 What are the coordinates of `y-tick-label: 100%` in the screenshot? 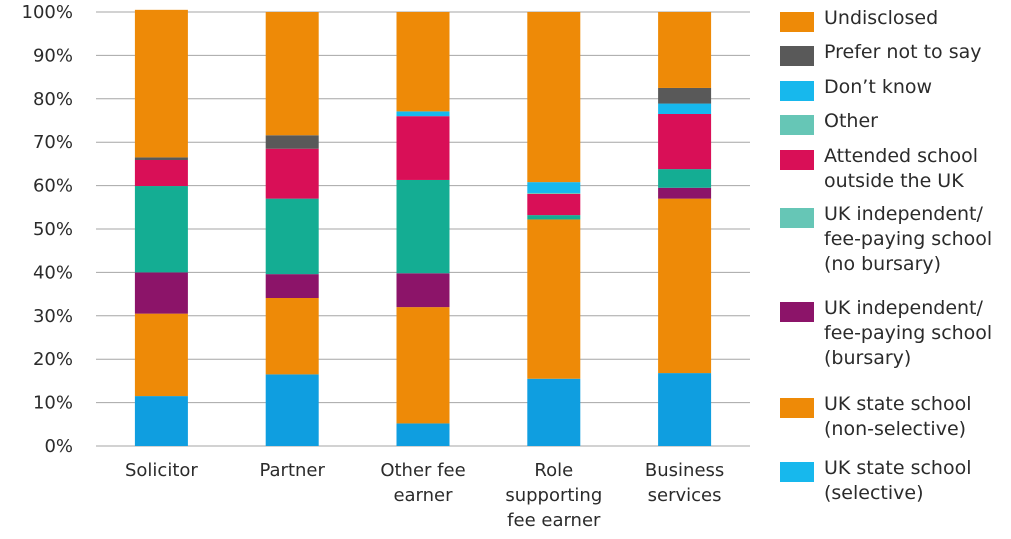 It's located at (47, 12).